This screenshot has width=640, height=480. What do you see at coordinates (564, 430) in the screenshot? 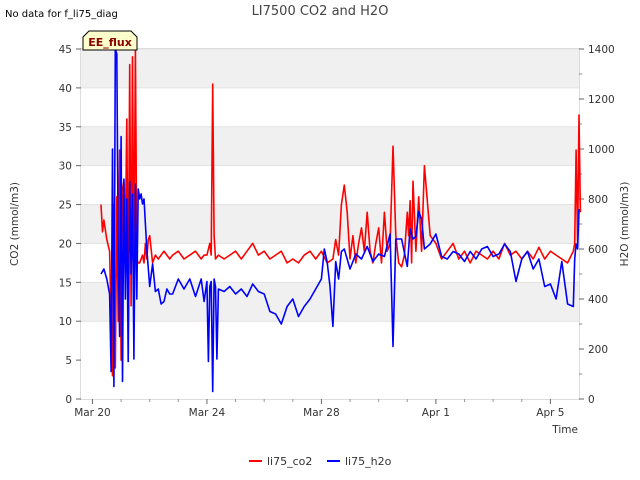
I see `x-axis-label: Time` at bounding box center [564, 430].